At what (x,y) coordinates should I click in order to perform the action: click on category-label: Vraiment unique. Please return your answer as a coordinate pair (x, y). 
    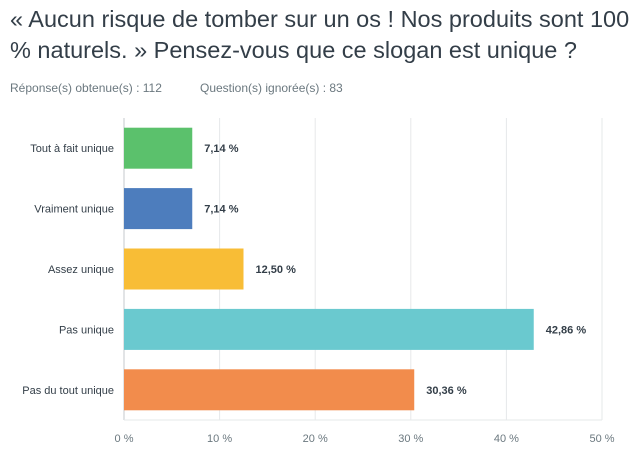
    Looking at the image, I should click on (74, 210).